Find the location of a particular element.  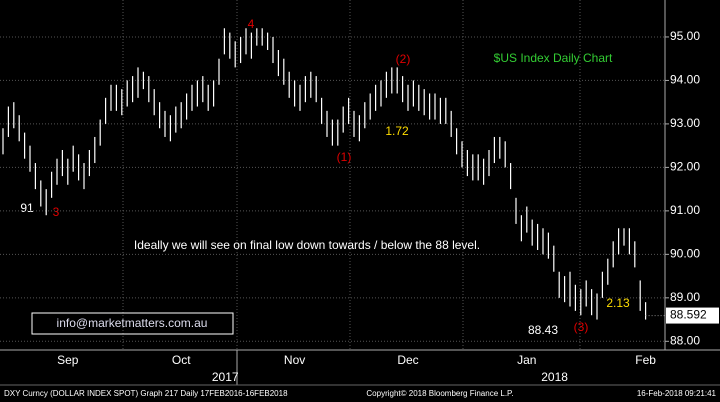

footer-center: Copyright© 2018 Bloomberg Finance L.P. is located at coordinates (439, 393).